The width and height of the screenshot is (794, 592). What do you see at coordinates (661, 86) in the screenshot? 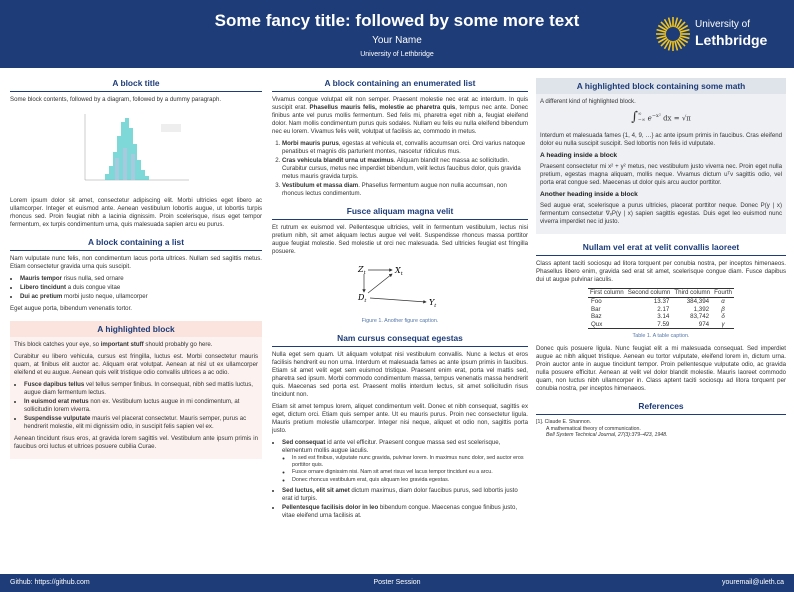
I see `block-title: A highlighted block containing some math` at bounding box center [661, 86].